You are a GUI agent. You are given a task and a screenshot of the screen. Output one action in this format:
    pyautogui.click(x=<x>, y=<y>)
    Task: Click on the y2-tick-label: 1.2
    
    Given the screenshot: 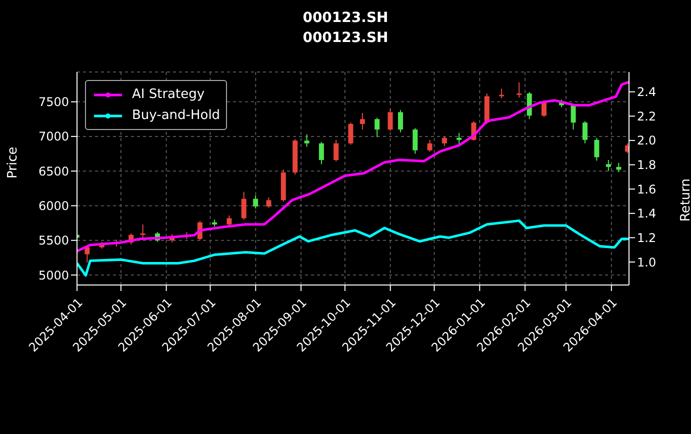 What is the action you would take?
    pyautogui.click(x=646, y=237)
    